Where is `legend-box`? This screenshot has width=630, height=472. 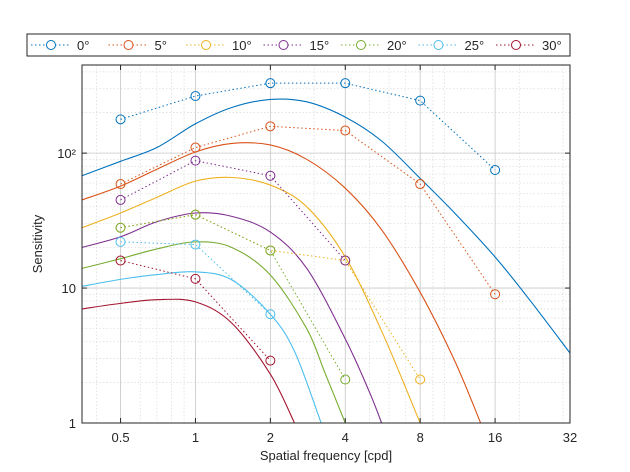
legend-box is located at coordinates (298, 45).